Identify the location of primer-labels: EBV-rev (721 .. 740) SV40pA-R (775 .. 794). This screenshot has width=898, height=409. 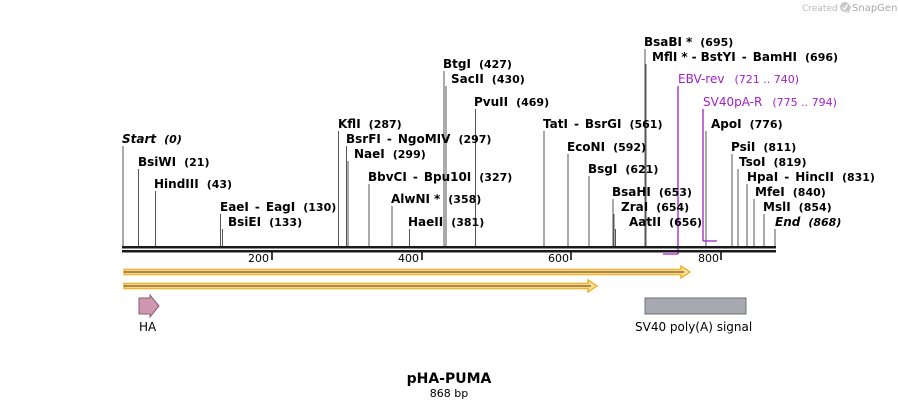
(757, 90).